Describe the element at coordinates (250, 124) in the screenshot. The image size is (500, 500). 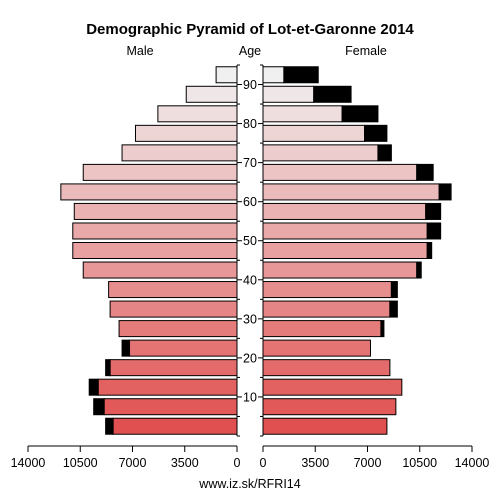
I see `age-tick-label: 80` at that location.